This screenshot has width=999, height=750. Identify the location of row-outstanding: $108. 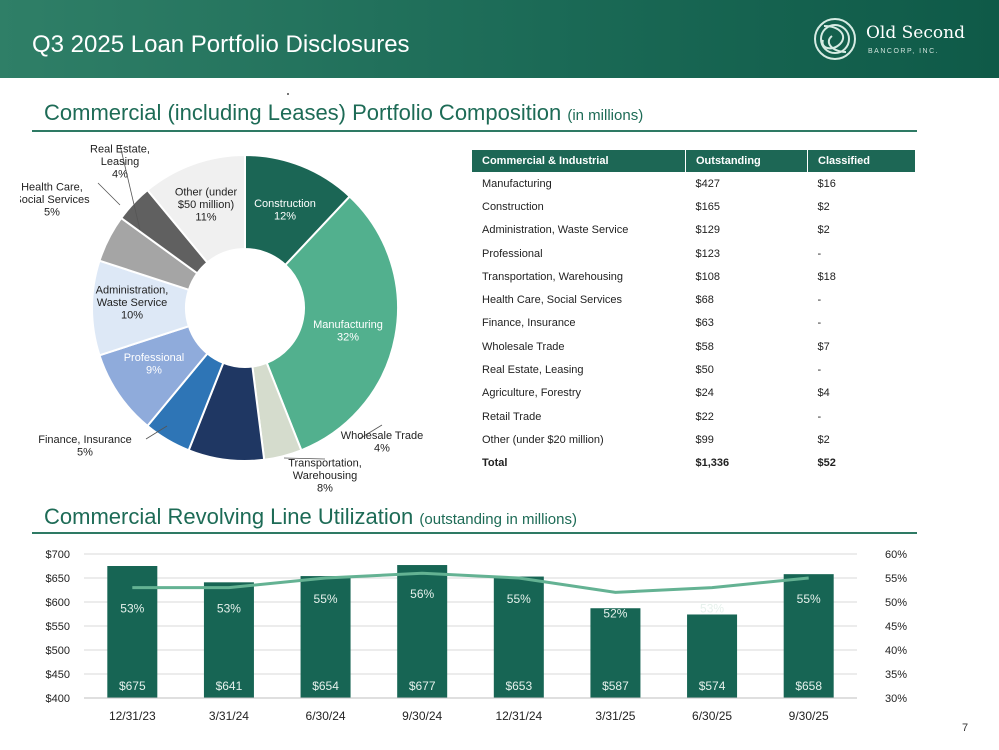
(707, 276).